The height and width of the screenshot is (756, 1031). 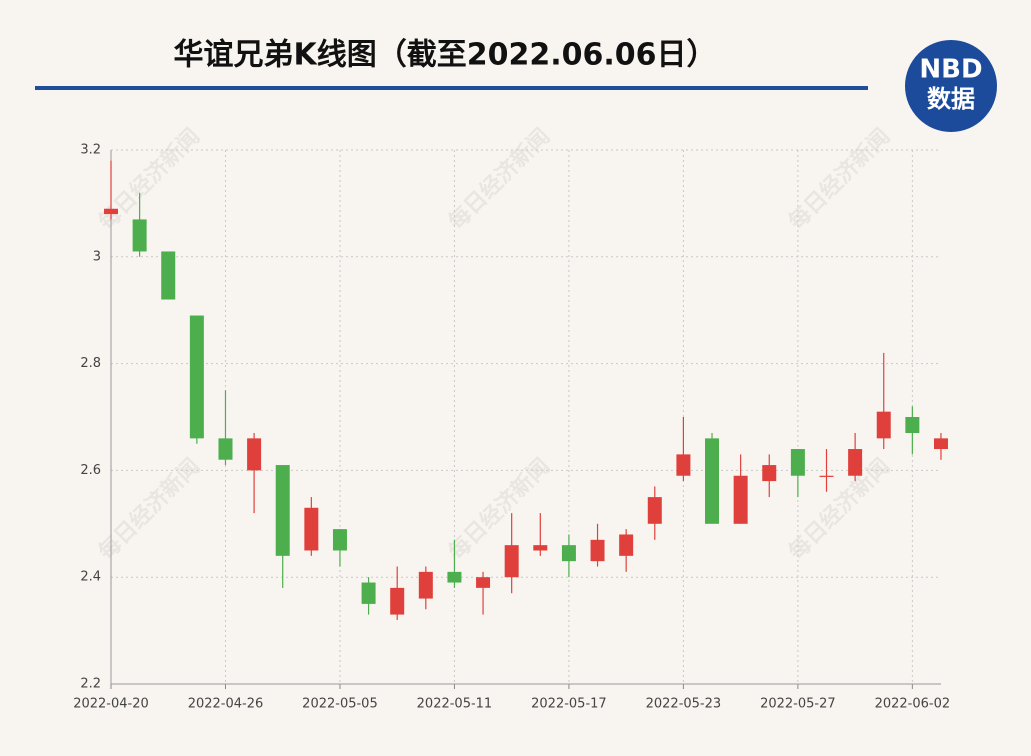 What do you see at coordinates (684, 704) in the screenshot?
I see `x-tick-label: 2022-05-23` at bounding box center [684, 704].